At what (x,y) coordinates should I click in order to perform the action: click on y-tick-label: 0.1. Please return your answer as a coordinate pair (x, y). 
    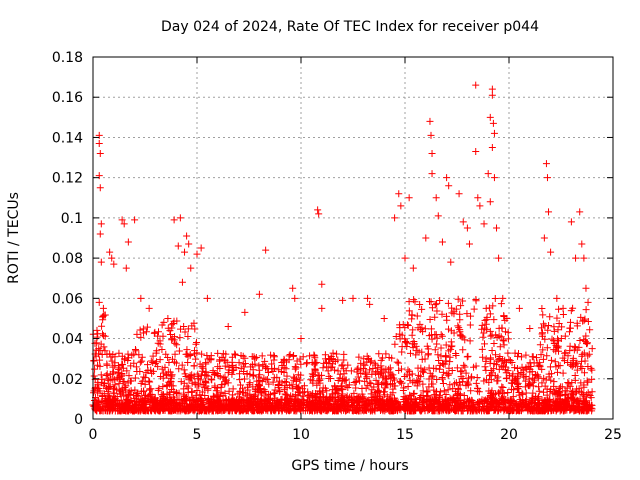
    Looking at the image, I should click on (72, 219).